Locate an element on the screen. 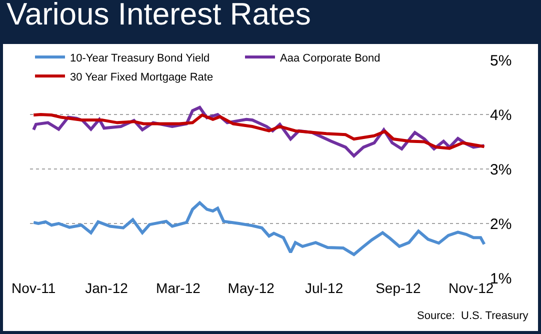 This screenshot has height=334, width=541. y-tick-label: 3% is located at coordinates (501, 169).